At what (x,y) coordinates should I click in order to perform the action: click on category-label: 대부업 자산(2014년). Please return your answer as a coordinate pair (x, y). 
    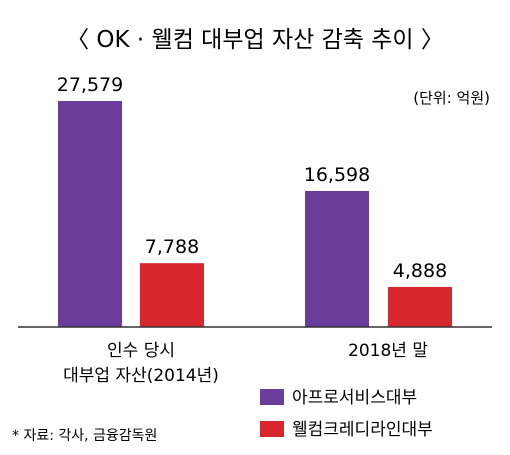
    Looking at the image, I should click on (141, 376).